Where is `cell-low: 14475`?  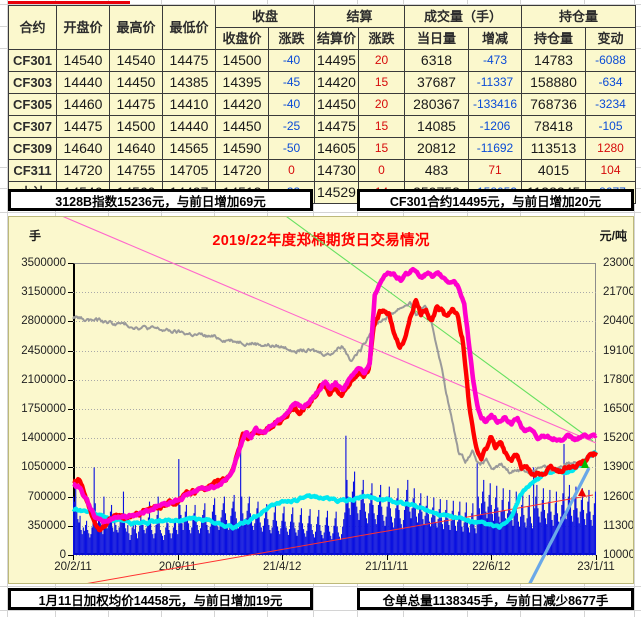 cell-low: 14475 is located at coordinates (189, 60).